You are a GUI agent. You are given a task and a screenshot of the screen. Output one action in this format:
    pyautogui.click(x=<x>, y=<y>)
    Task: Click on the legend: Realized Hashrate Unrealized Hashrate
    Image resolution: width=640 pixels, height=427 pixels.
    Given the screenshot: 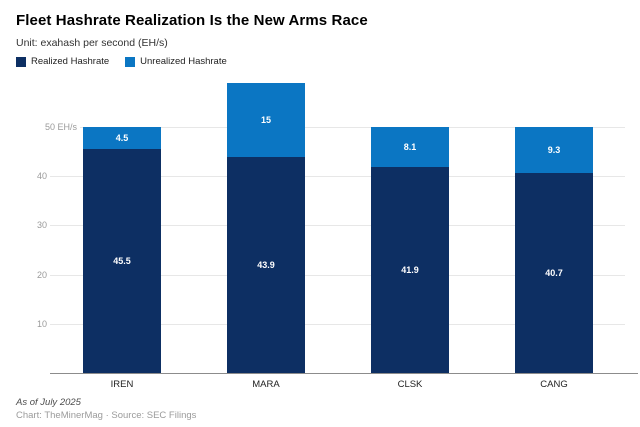 What is the action you would take?
    pyautogui.click(x=121, y=61)
    